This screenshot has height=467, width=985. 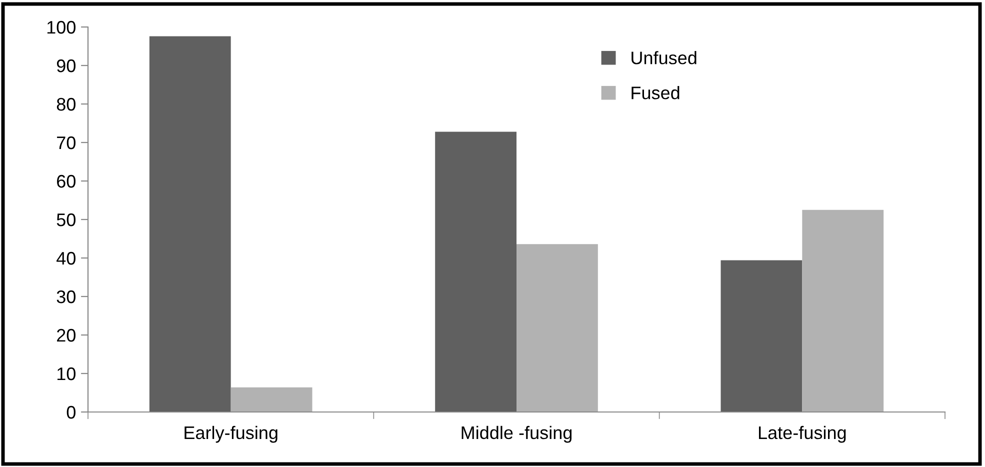 What do you see at coordinates (802, 434) in the screenshot?
I see `x-tick-label: Late-fusing` at bounding box center [802, 434].